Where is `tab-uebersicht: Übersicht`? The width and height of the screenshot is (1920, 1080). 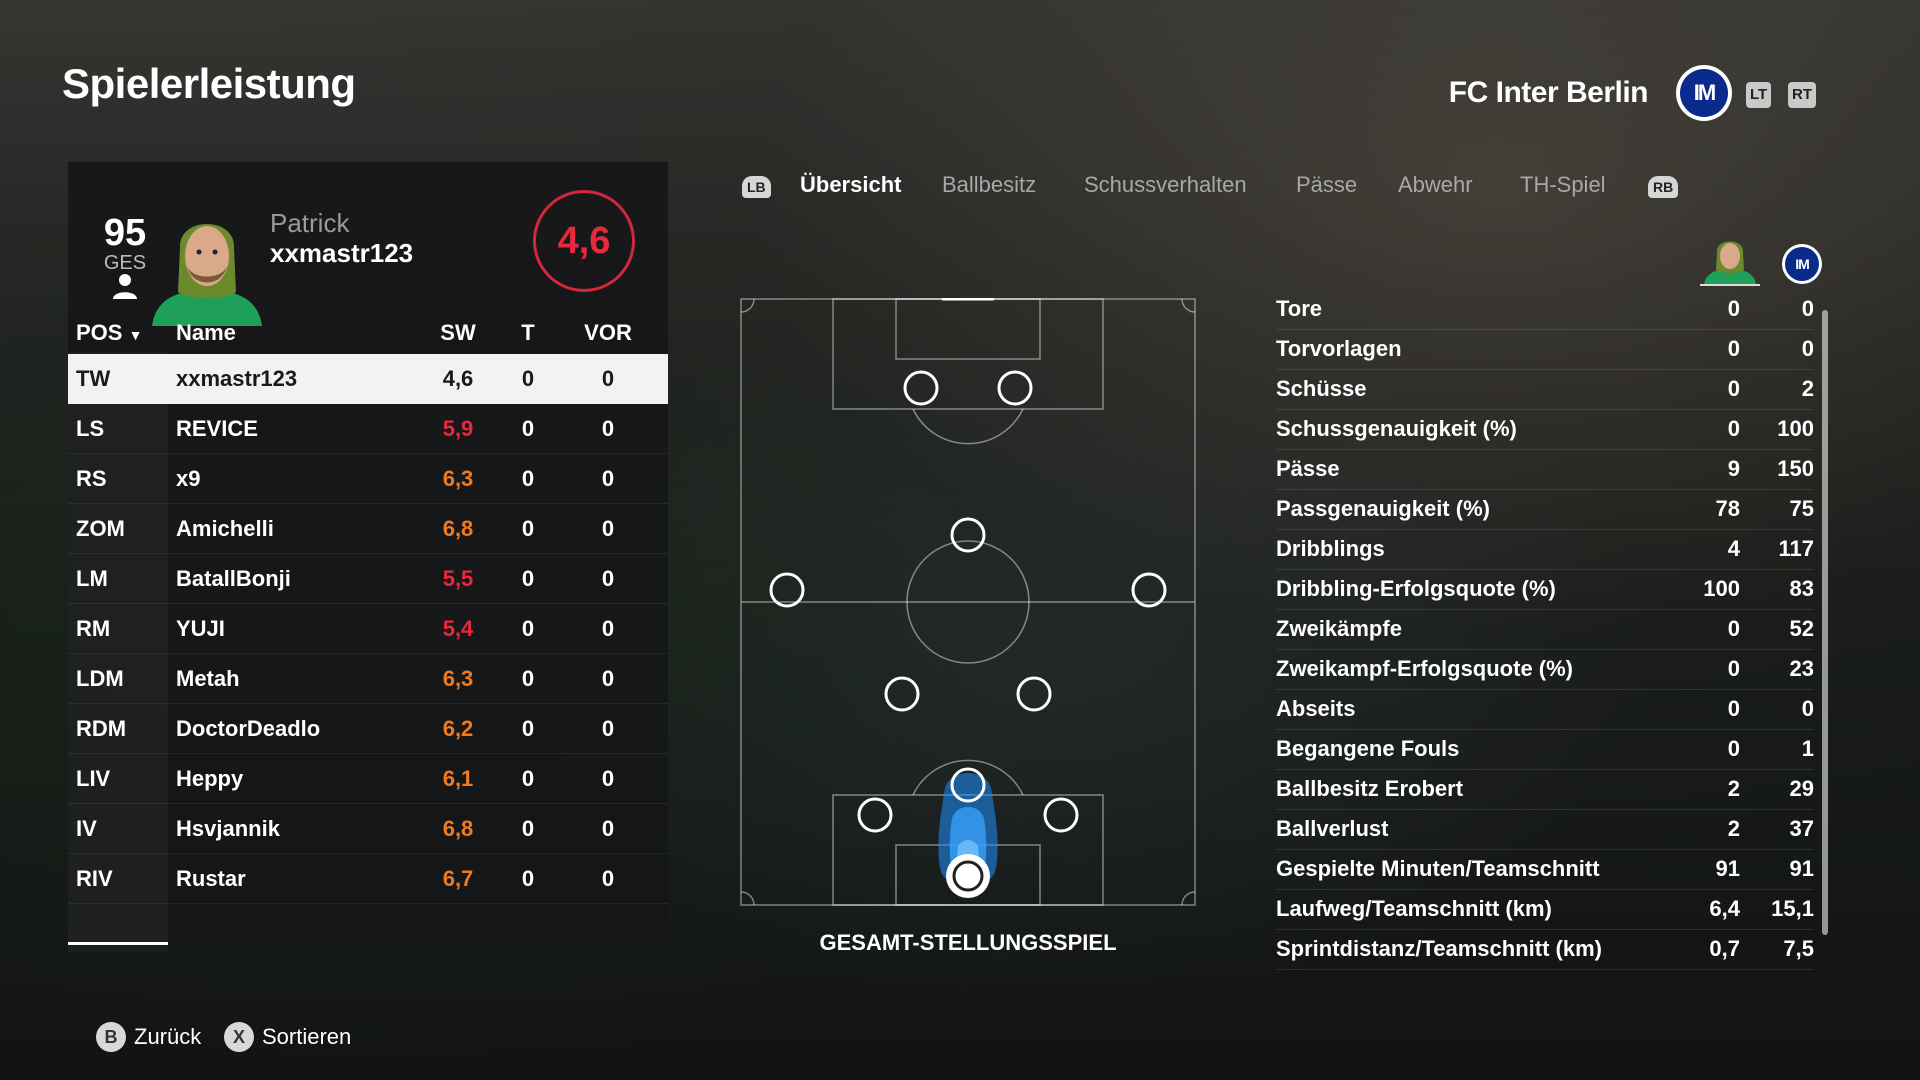
tab-uebersicht: Übersicht is located at coordinates (851, 184).